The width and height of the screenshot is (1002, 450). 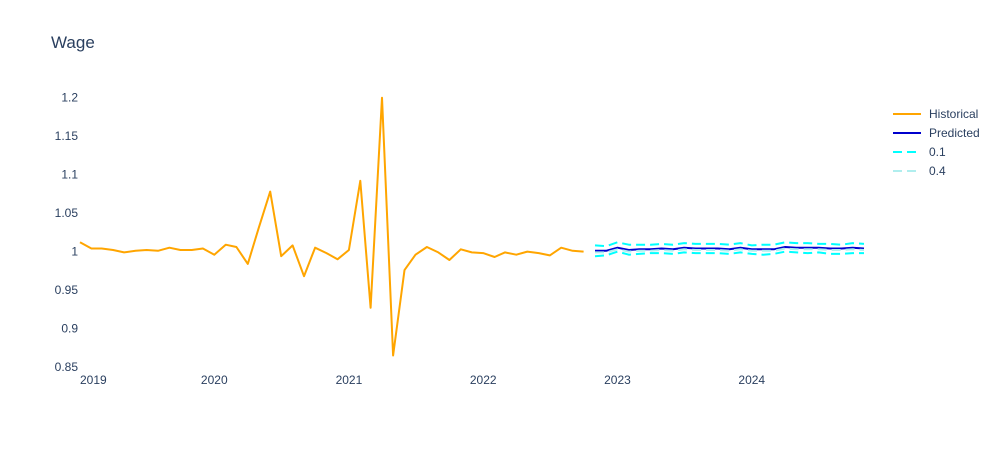 What do you see at coordinates (937, 152) in the screenshot?
I see `legend-label: 0.1` at bounding box center [937, 152].